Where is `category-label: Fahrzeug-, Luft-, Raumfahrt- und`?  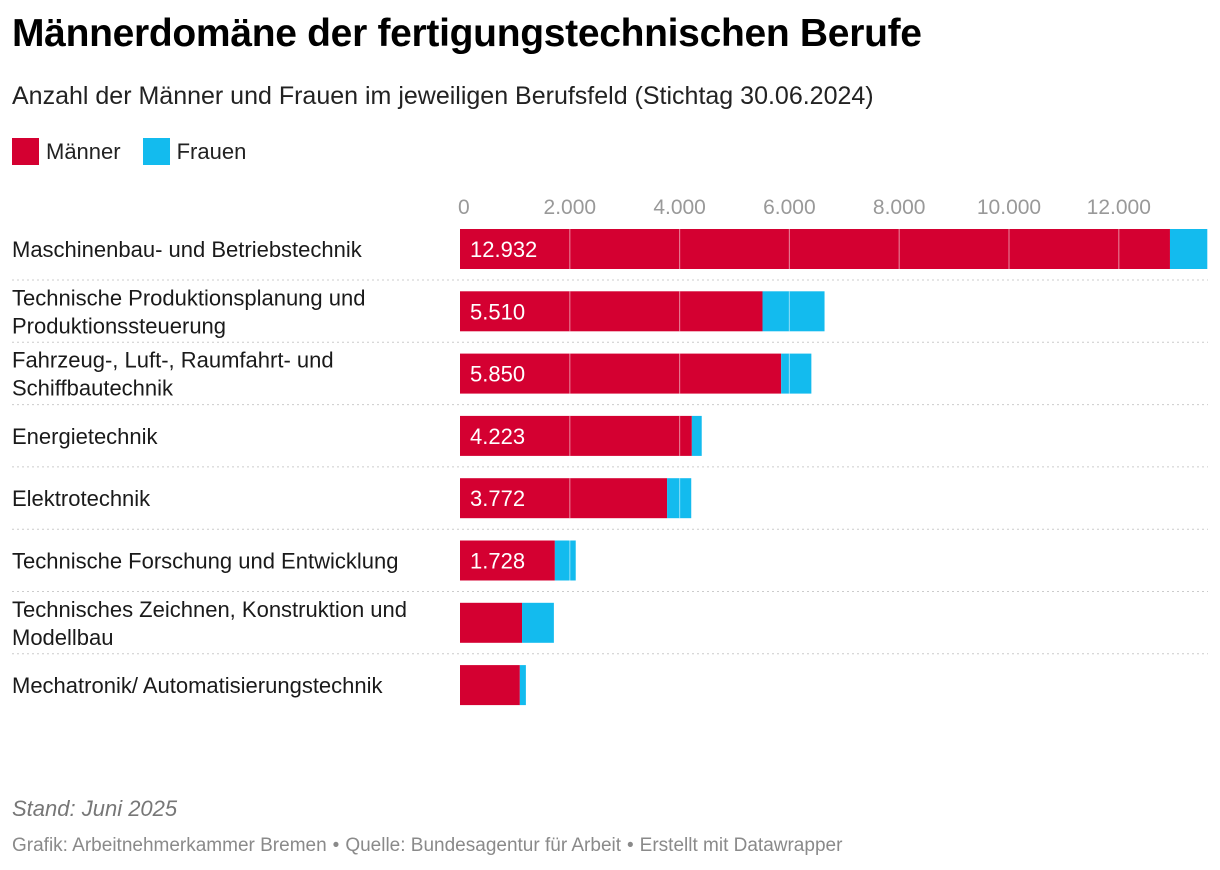
category-label: Fahrzeug-, Luft-, Raumfahrt- und is located at coordinates (173, 360).